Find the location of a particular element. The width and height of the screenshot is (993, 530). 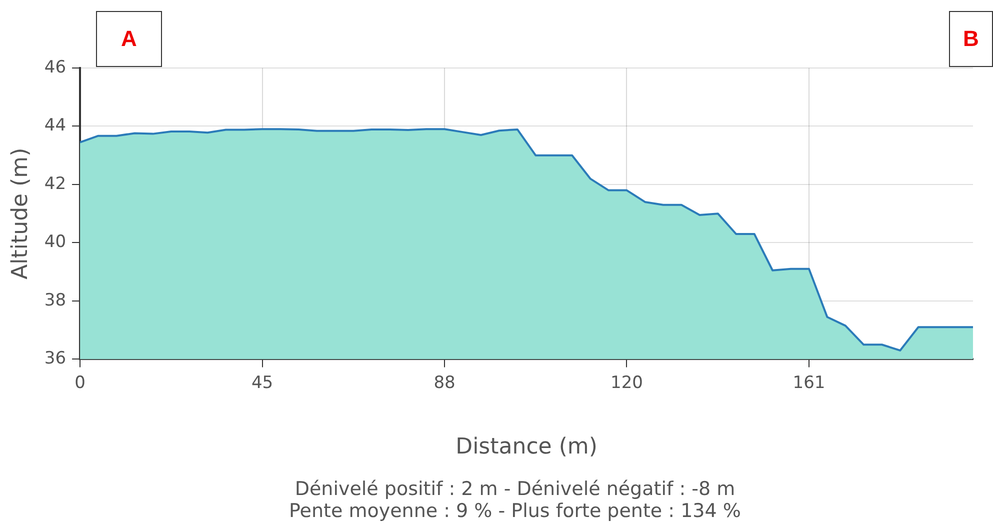

y-tick-label: 40 is located at coordinates (55, 242).